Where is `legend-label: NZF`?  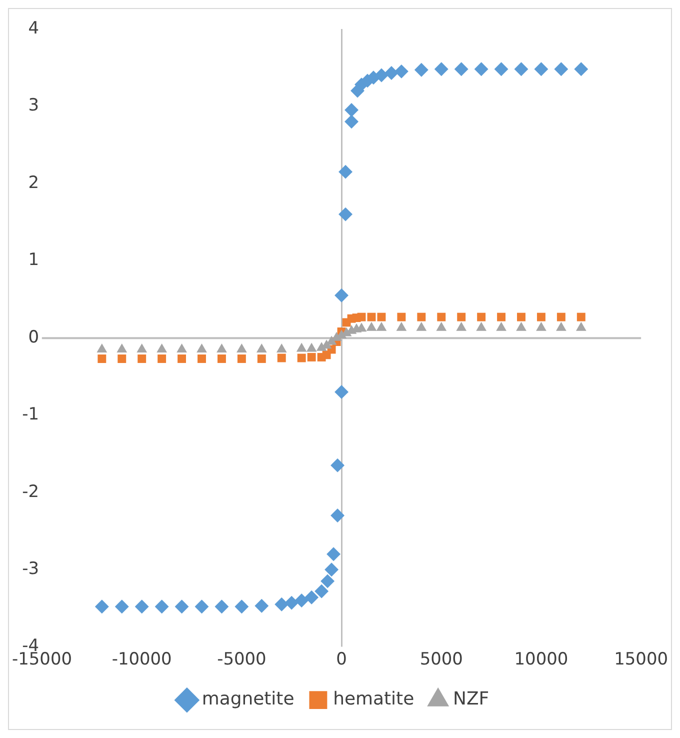
legend-label: NZF is located at coordinates (471, 699).